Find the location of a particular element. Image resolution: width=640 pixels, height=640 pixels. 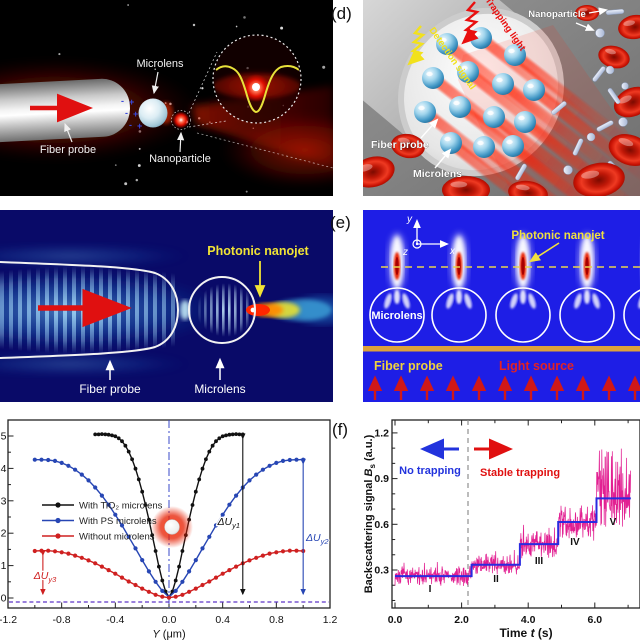

microlens-pointer-arrow is located at coordinates (155, 83).